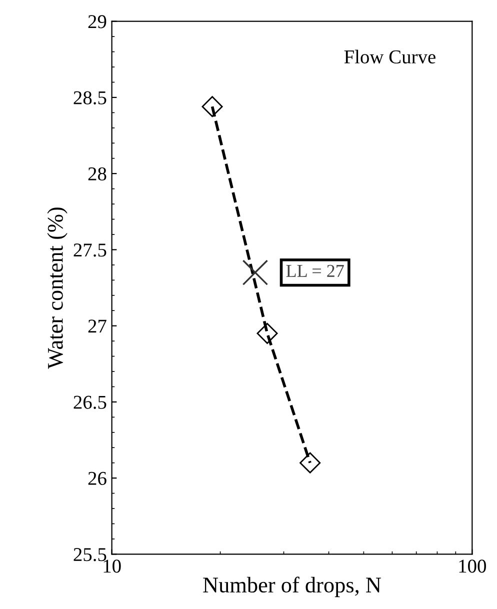 This screenshot has height=609, width=497. Describe the element at coordinates (90, 402) in the screenshot. I see `y-tick-label: 26.5` at that location.